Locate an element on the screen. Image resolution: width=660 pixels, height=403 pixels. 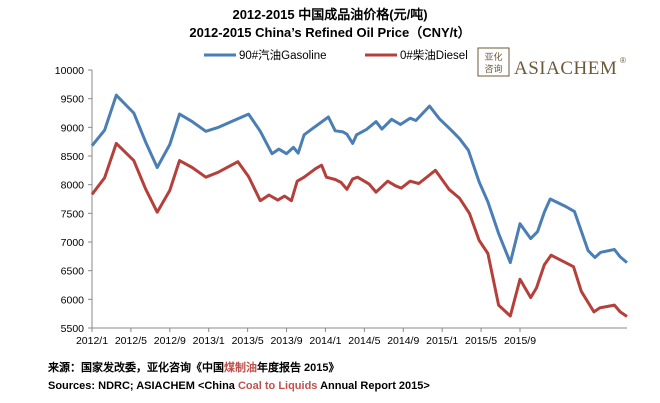
legend: 90#汽油Gasoline 0#柴油Diesel is located at coordinates (336, 55).